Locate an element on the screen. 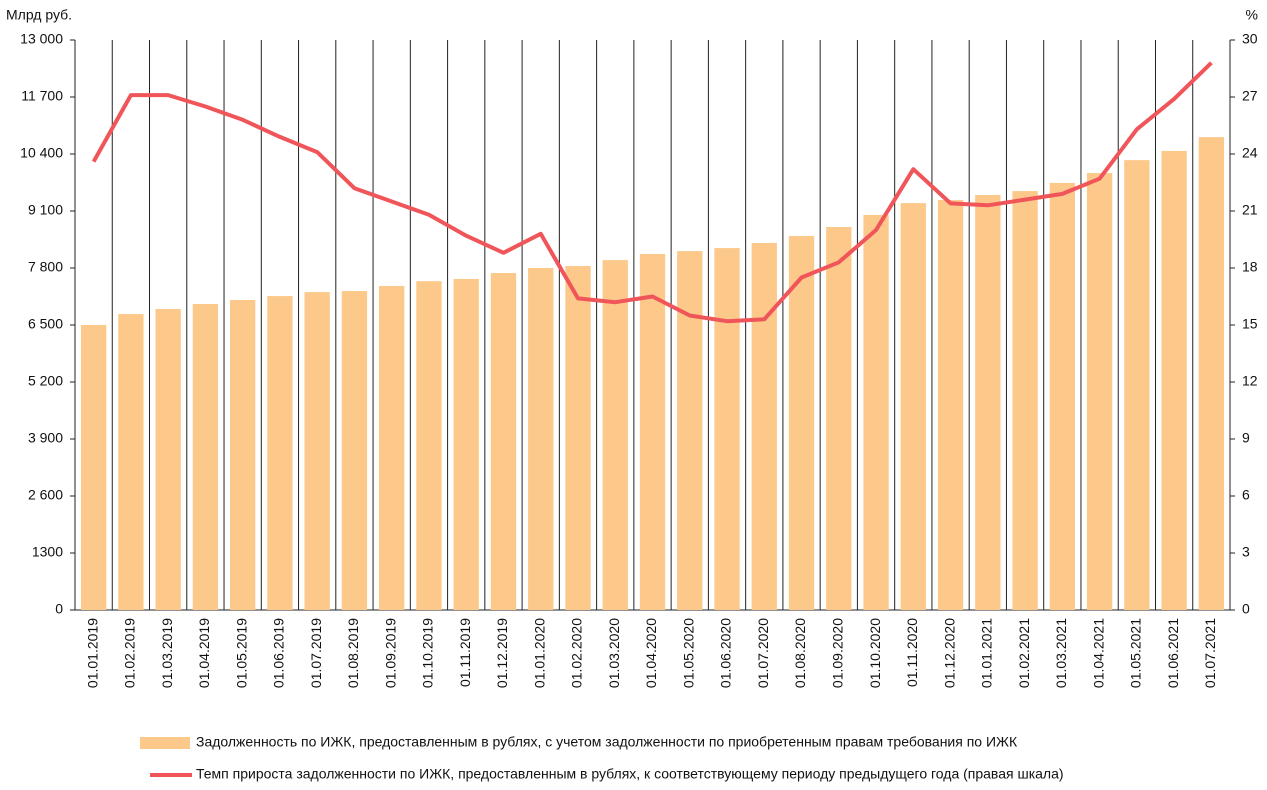 Image resolution: width=1267 pixels, height=790 pixels. x-tick-label: 01.07.2021 is located at coordinates (1210, 653).